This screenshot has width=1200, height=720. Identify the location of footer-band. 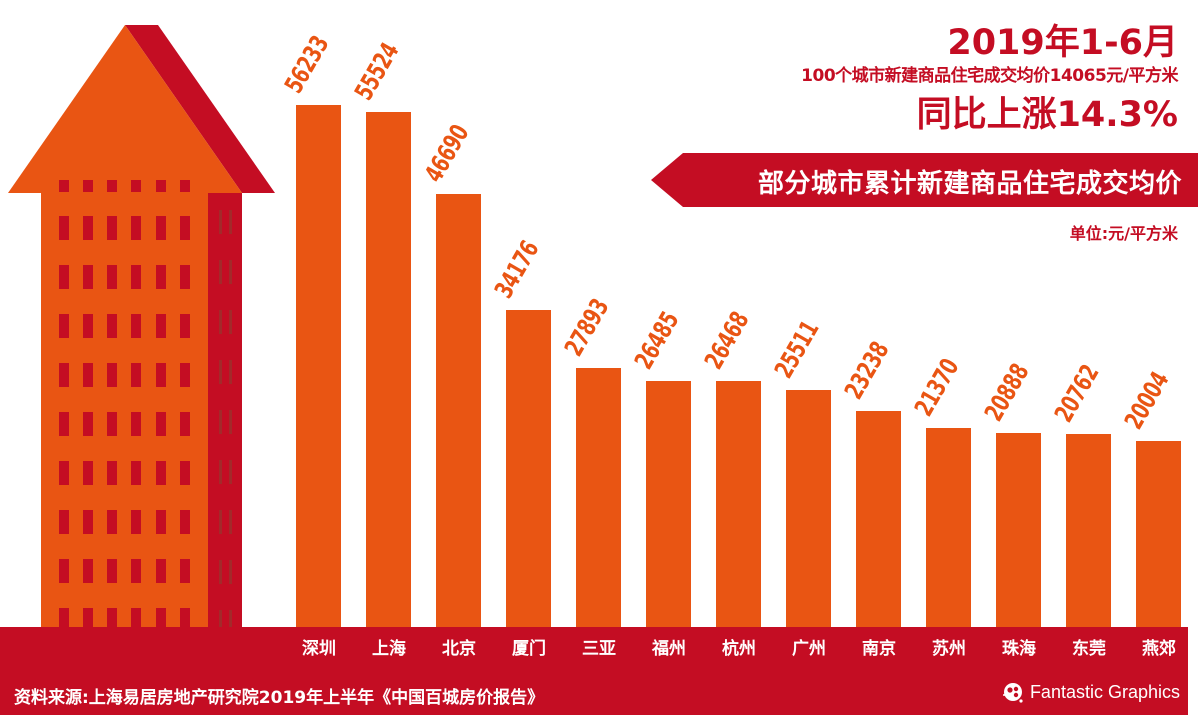
(594, 671).